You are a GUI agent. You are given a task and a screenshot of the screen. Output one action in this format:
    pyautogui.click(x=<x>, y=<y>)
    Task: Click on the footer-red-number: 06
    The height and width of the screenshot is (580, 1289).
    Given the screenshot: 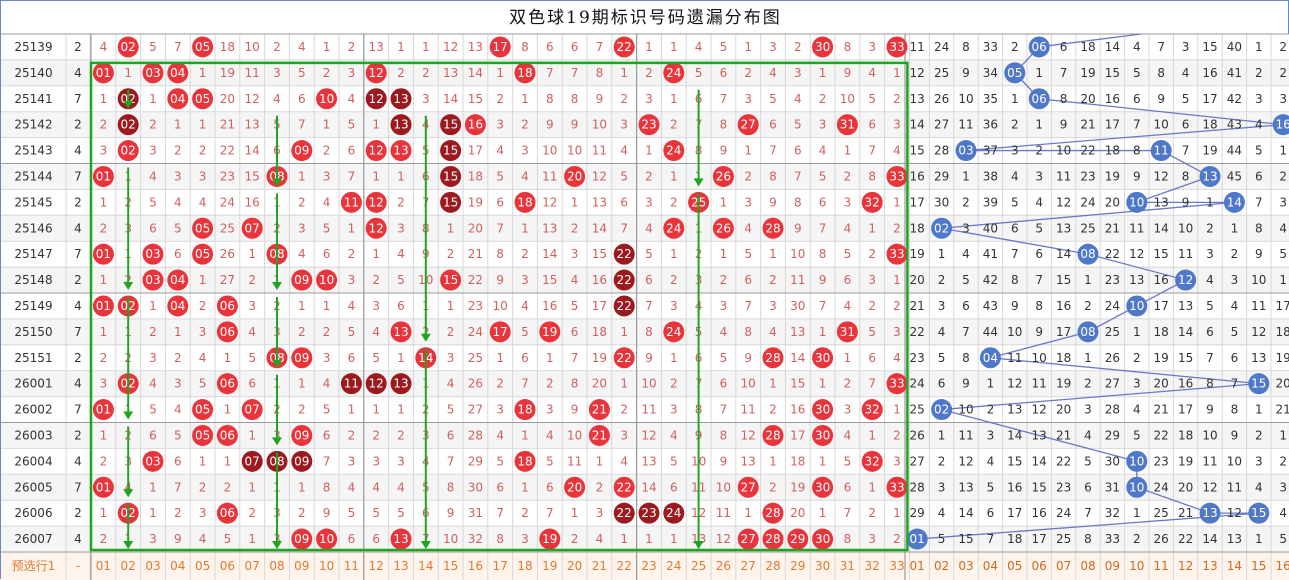 What is the action you would take?
    pyautogui.click(x=227, y=566)
    